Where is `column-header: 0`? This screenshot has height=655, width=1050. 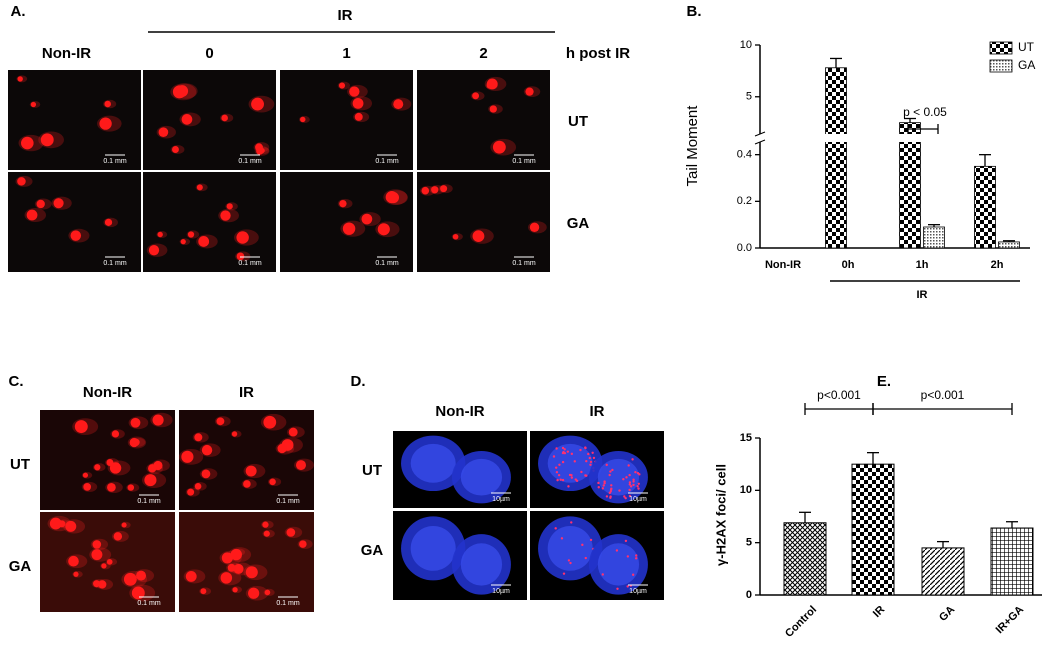
column-header: 0 is located at coordinates (209, 53).